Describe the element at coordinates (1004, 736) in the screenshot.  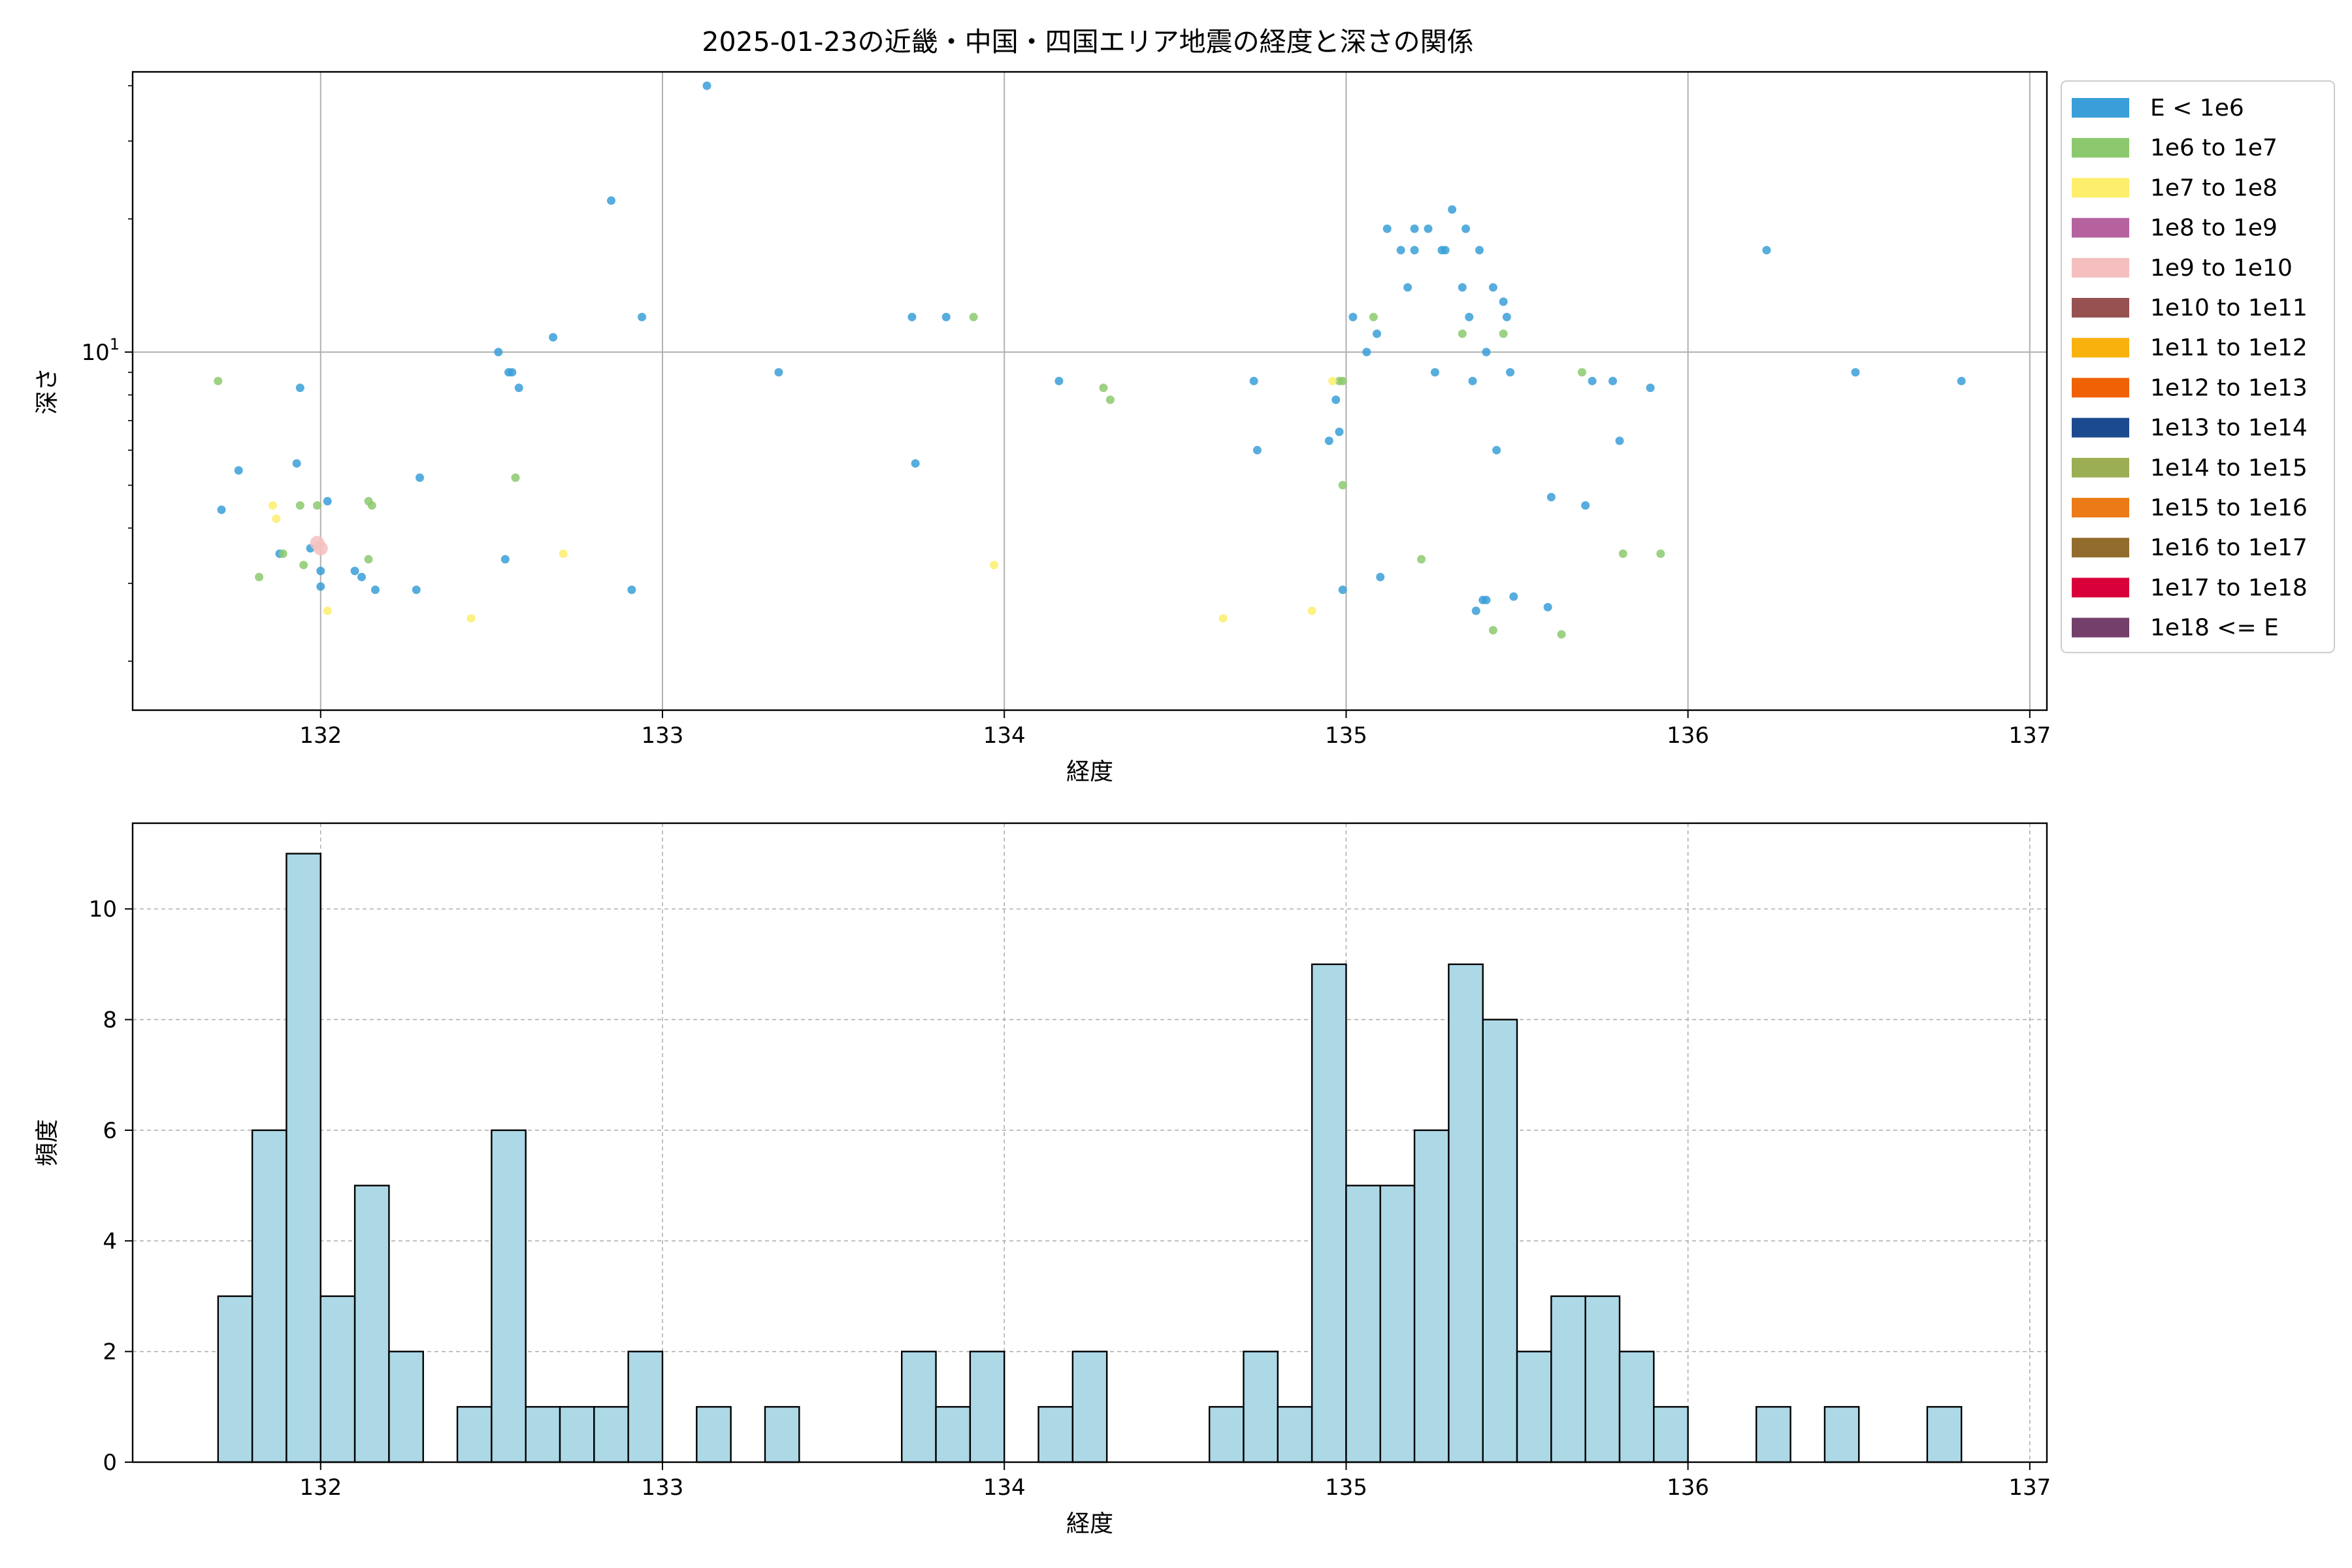
I see `scatter-x-tick-label: 134` at that location.